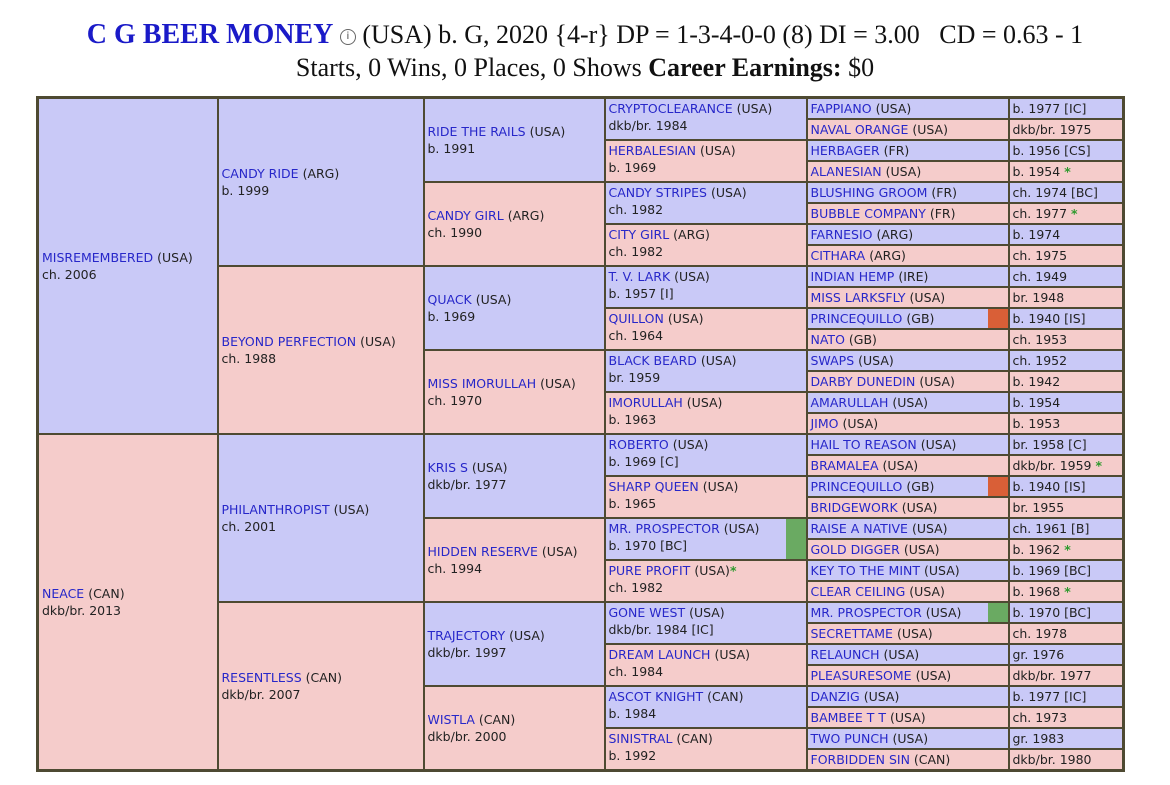  I want to click on horse-name-link: PLEASURESOME, so click(861, 675).